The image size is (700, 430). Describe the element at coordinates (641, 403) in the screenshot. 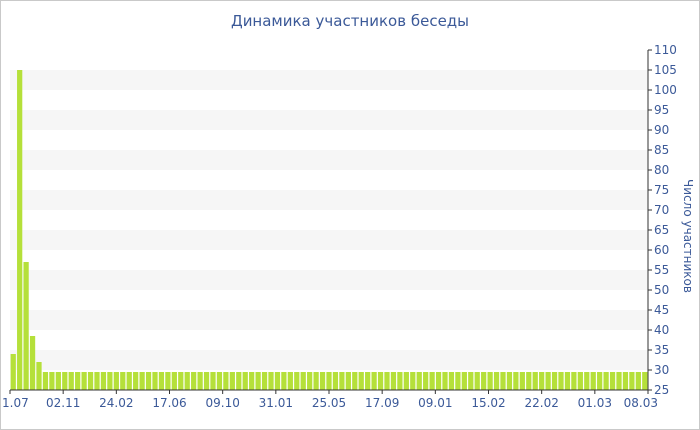

I see `x-tick-label: 08.03` at that location.